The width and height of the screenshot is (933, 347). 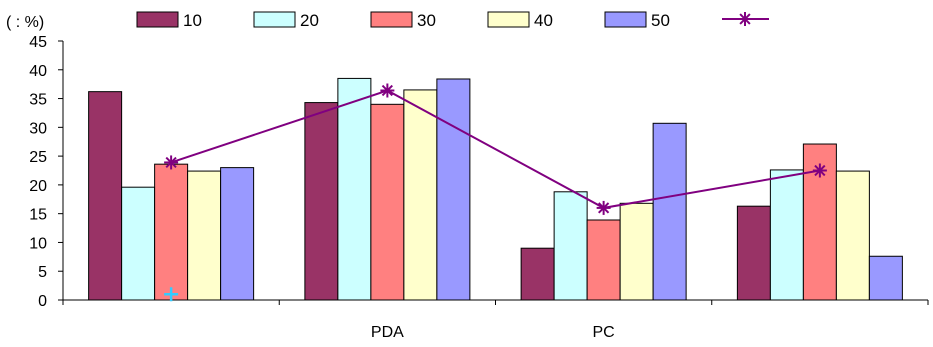 I want to click on y-tick-label: 35, so click(x=38, y=100).